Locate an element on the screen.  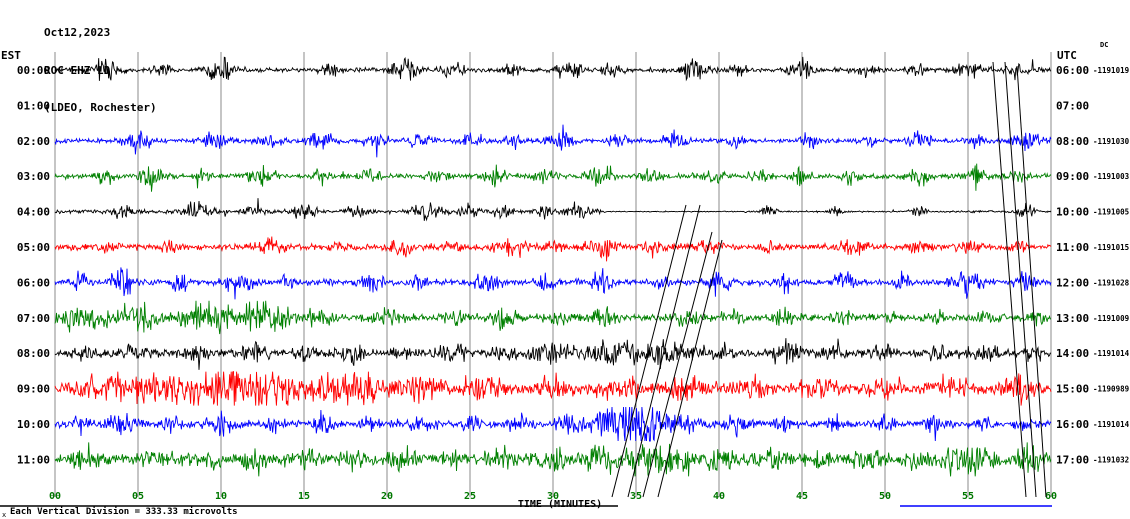
trace-08:00 is located at coordinates (553, 354).